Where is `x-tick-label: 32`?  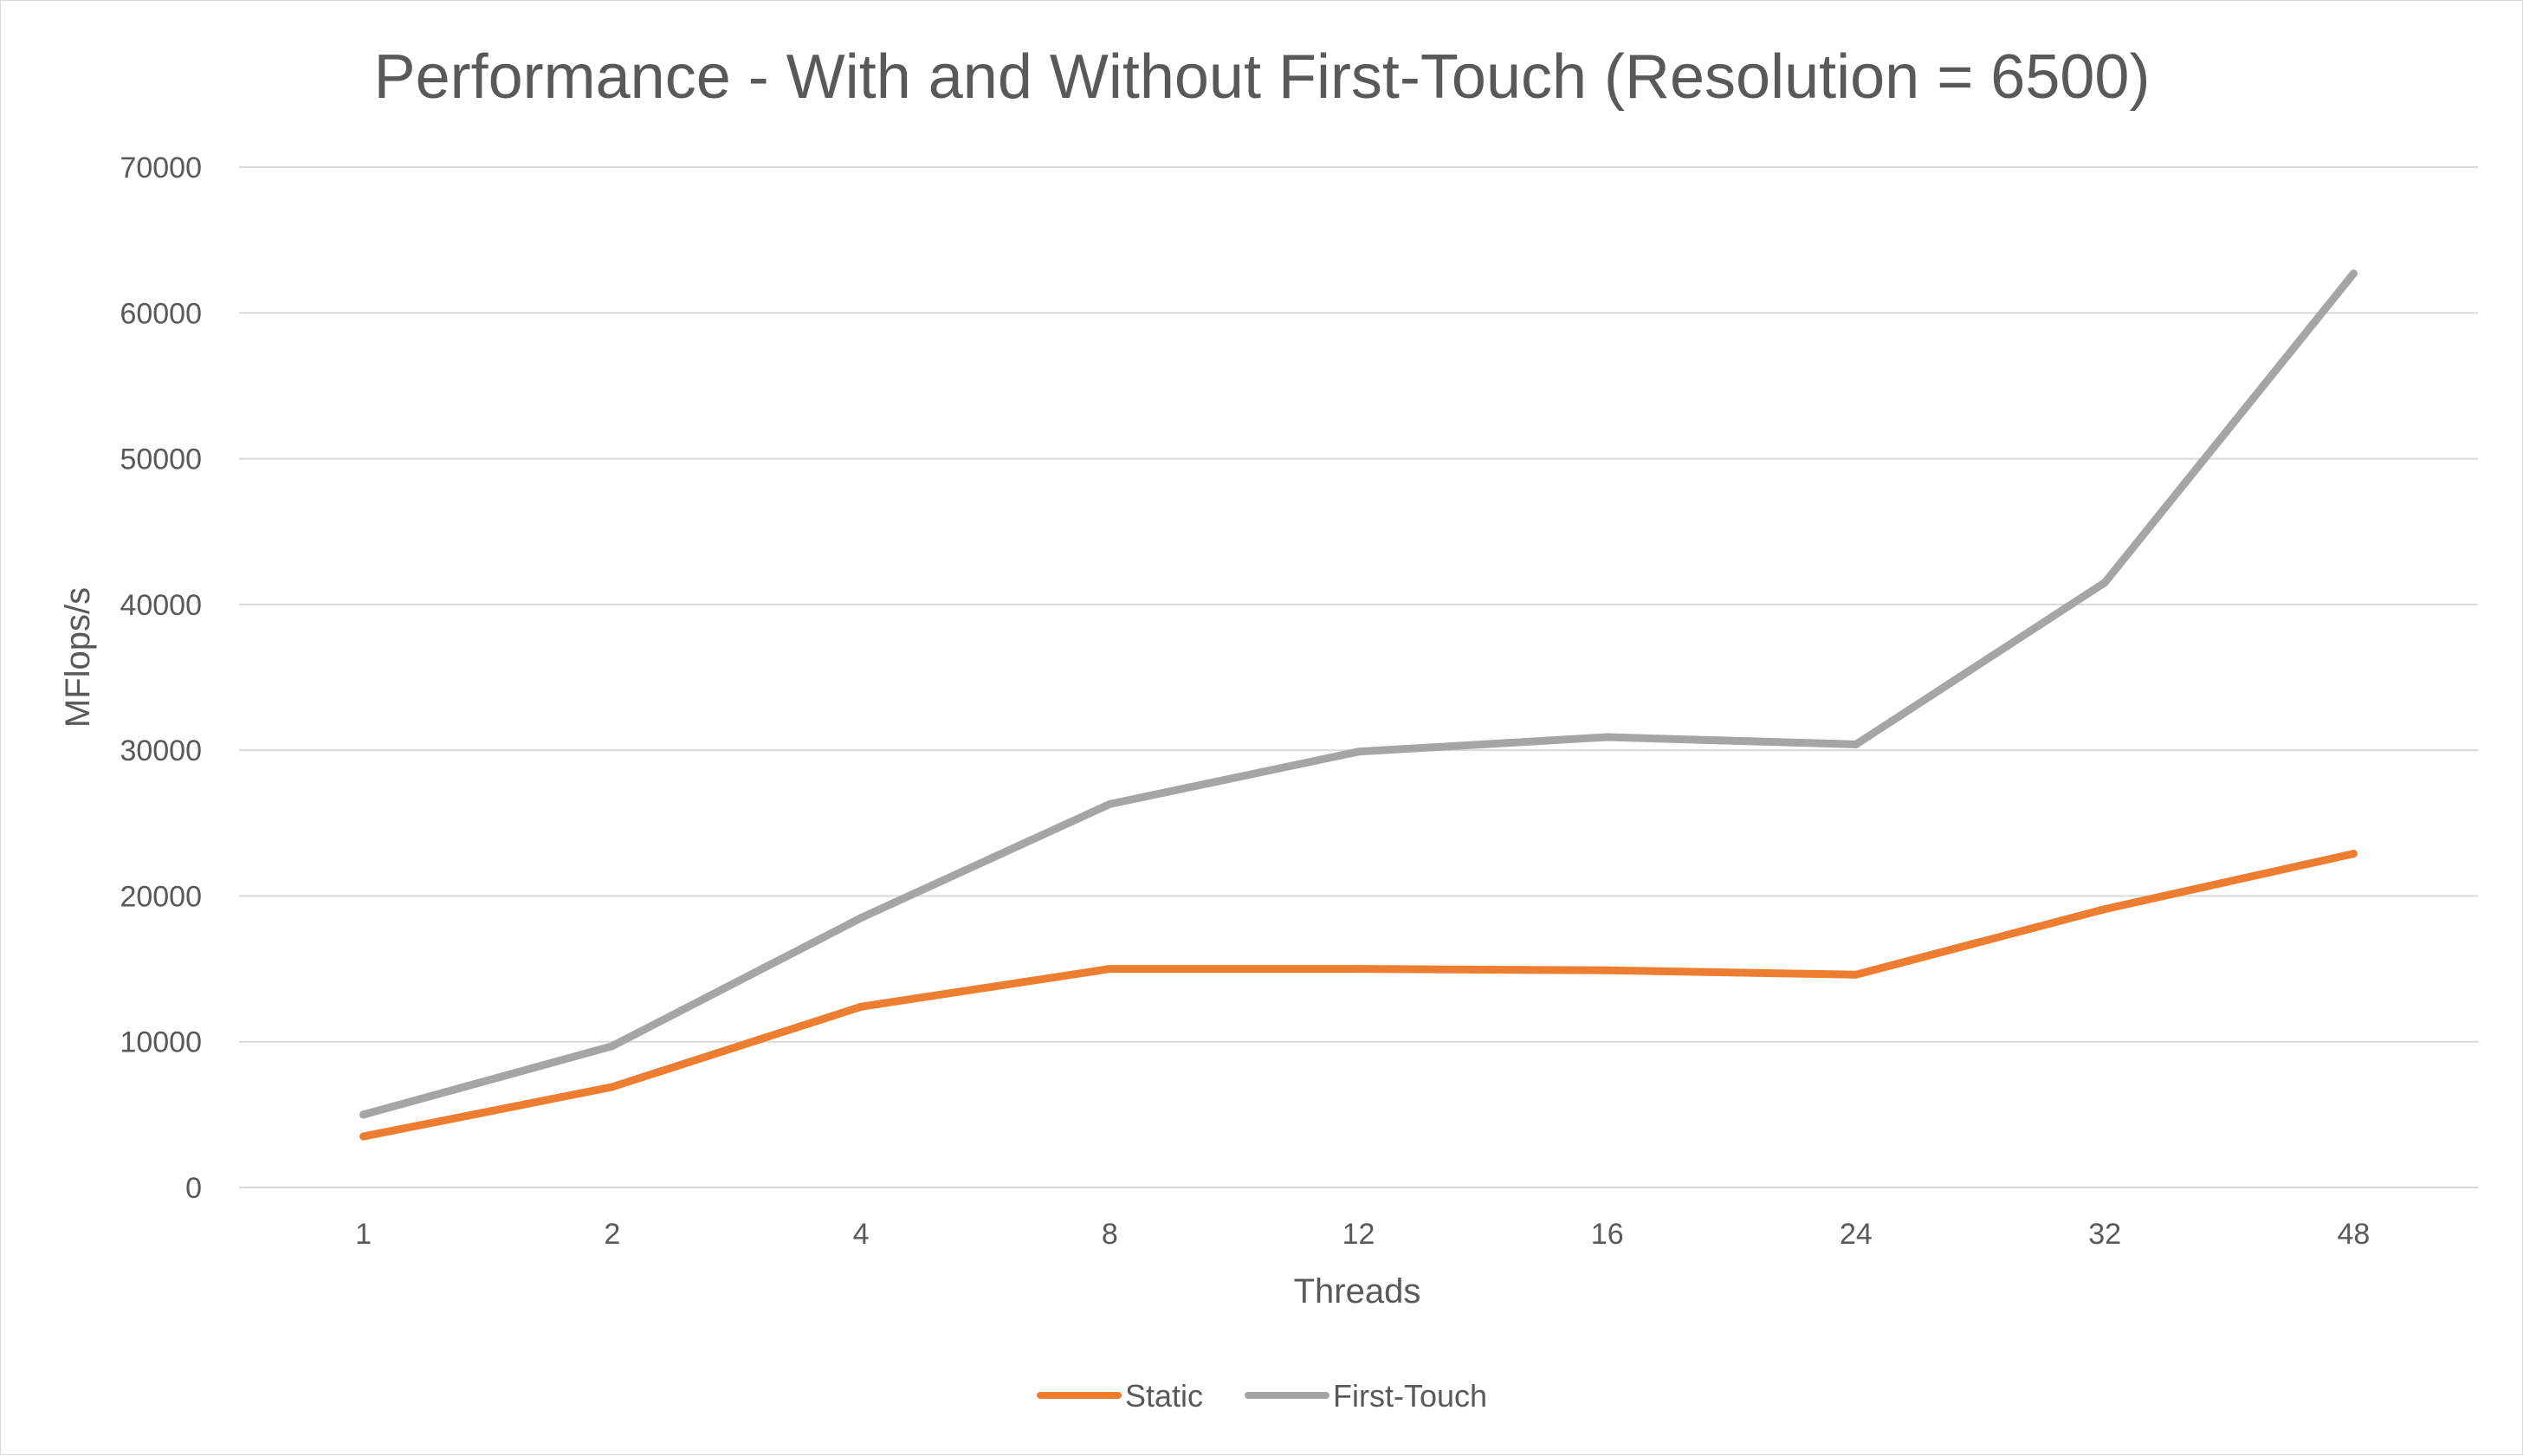 x-tick-label: 32 is located at coordinates (2104, 1234).